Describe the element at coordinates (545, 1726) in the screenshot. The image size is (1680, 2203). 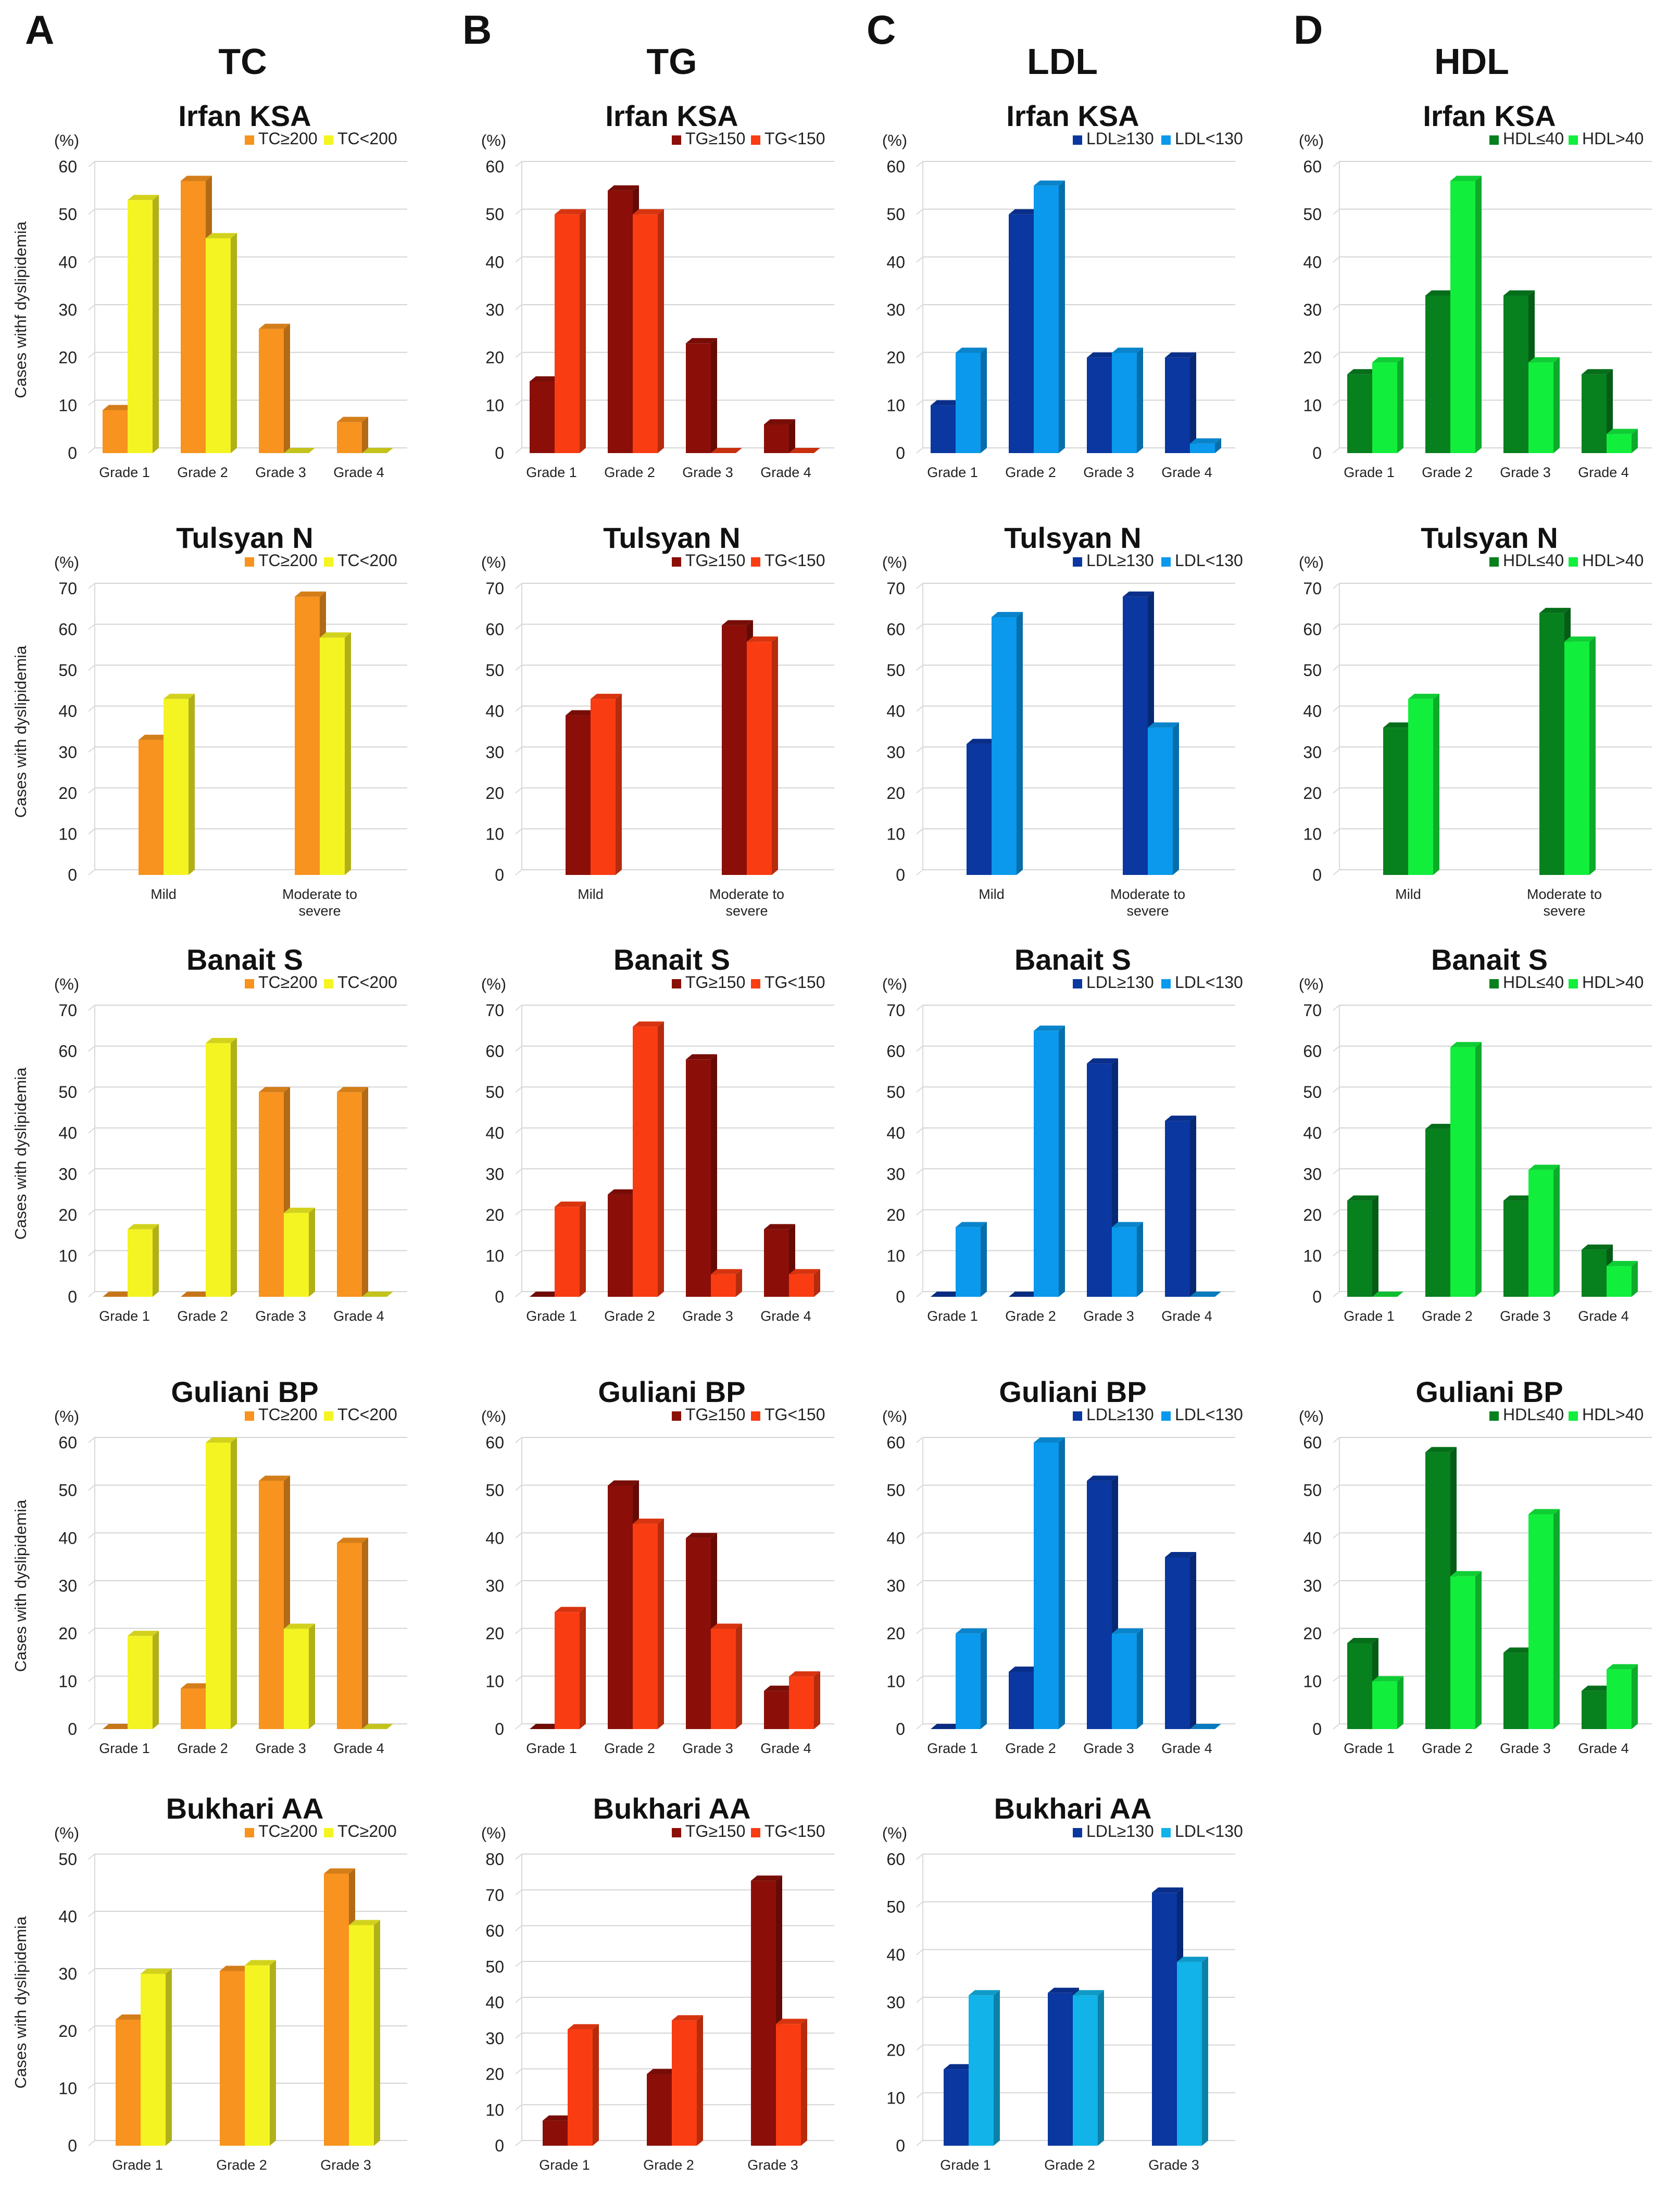
I see `bar-TG≥150` at that location.